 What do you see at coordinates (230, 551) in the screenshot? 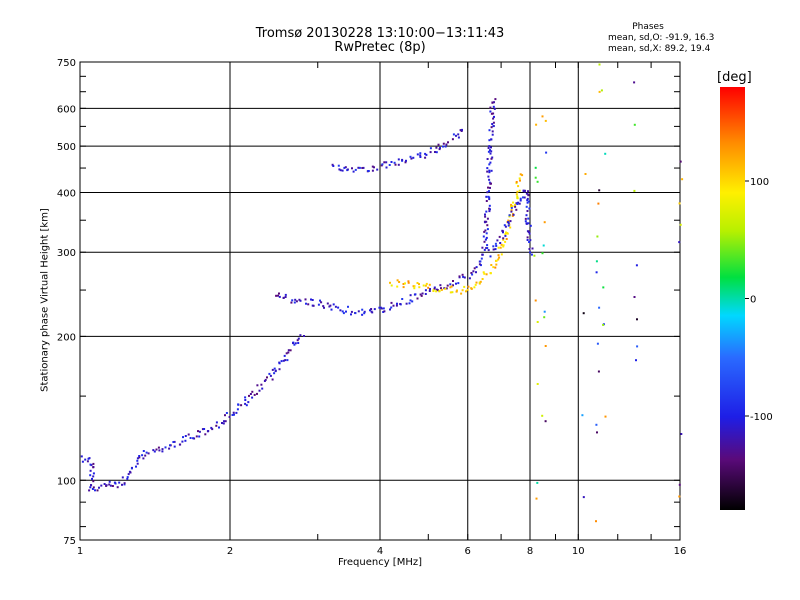
I see `x-tick-label: 2` at bounding box center [230, 551].